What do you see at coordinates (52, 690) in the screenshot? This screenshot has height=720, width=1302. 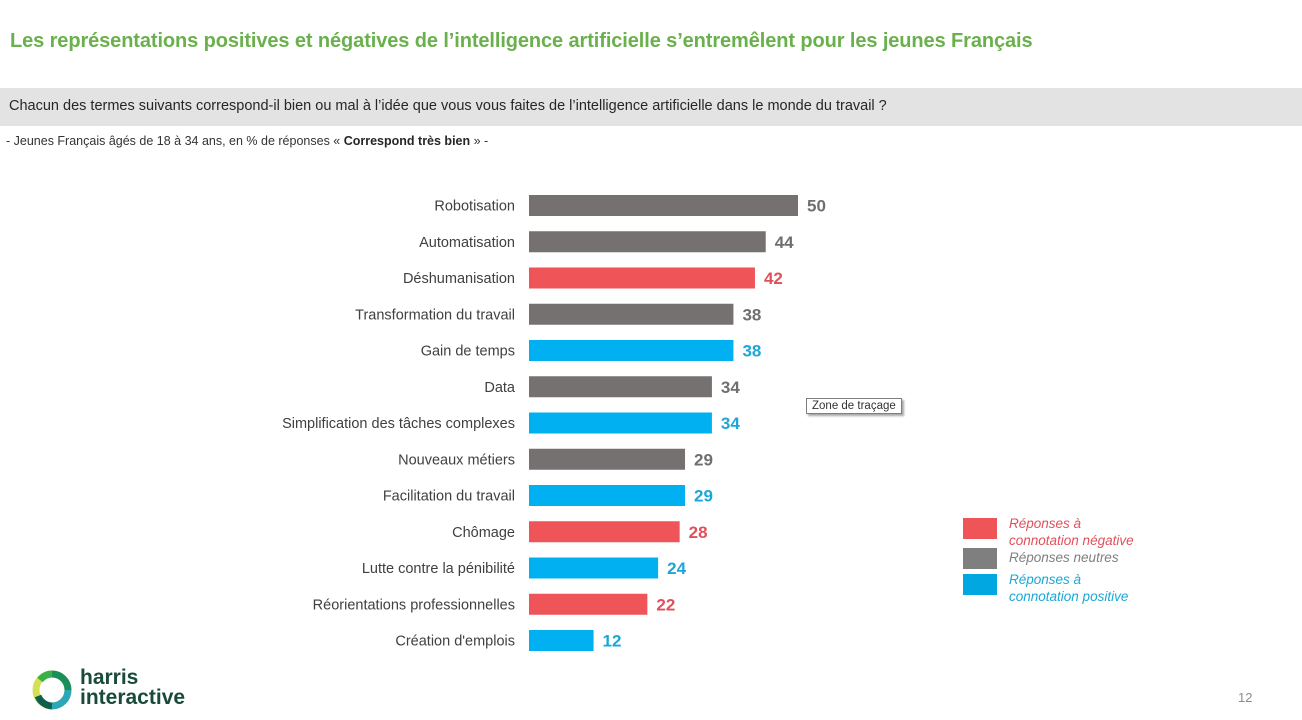 I see `logo-ring-icon` at bounding box center [52, 690].